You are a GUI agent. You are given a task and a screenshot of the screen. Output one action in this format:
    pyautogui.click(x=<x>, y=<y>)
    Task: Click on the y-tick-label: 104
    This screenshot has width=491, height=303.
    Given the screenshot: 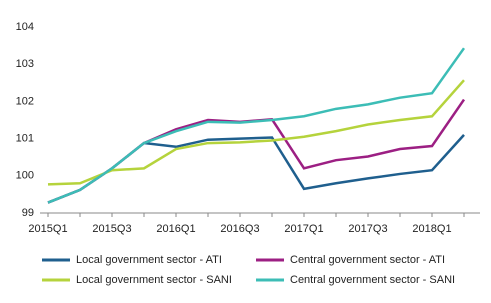 What is the action you would take?
    pyautogui.click(x=25, y=27)
    